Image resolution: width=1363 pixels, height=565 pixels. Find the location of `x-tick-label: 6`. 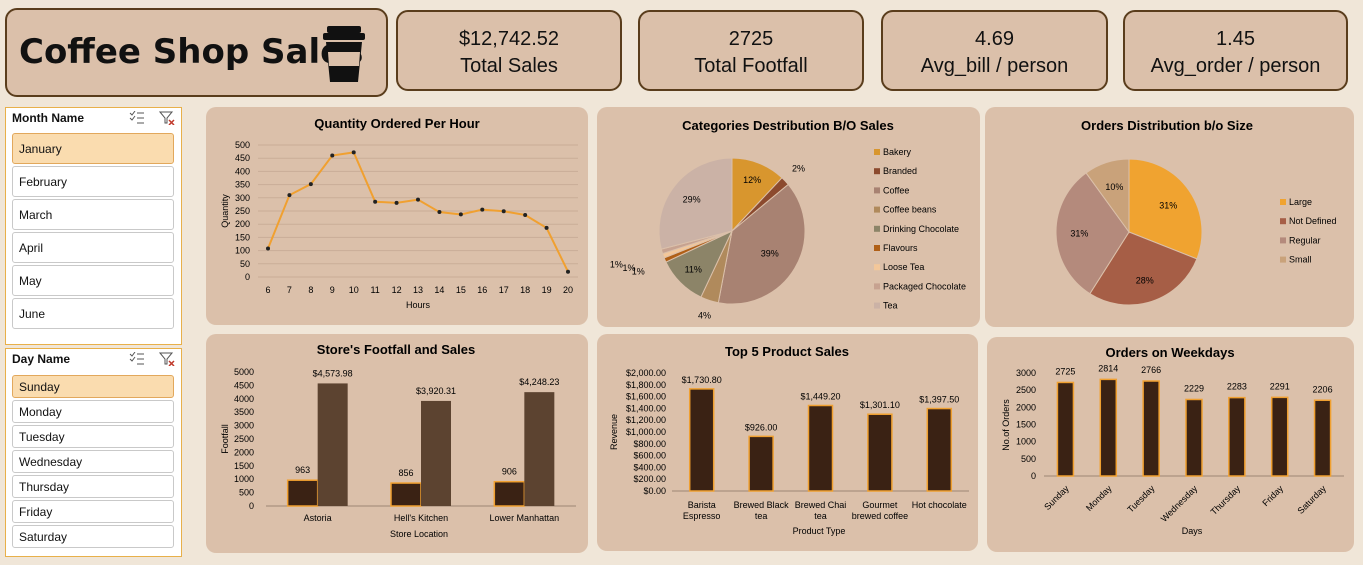

x-tick-label: 6 is located at coordinates (267, 290).